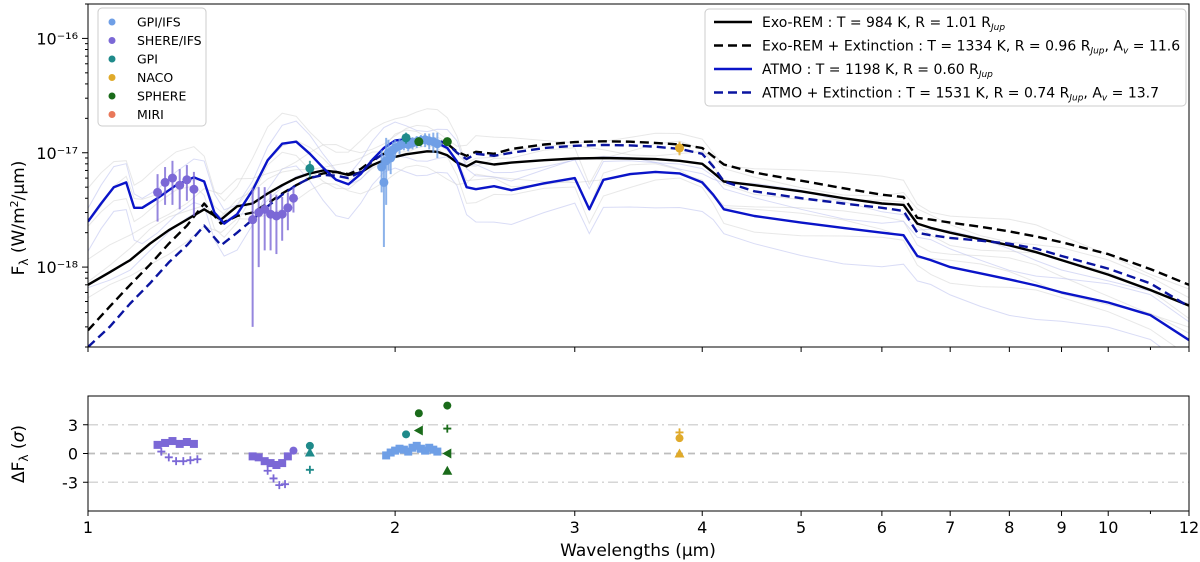  What do you see at coordinates (70, 482) in the screenshot?
I see `y-tick-label: -3` at bounding box center [70, 482].